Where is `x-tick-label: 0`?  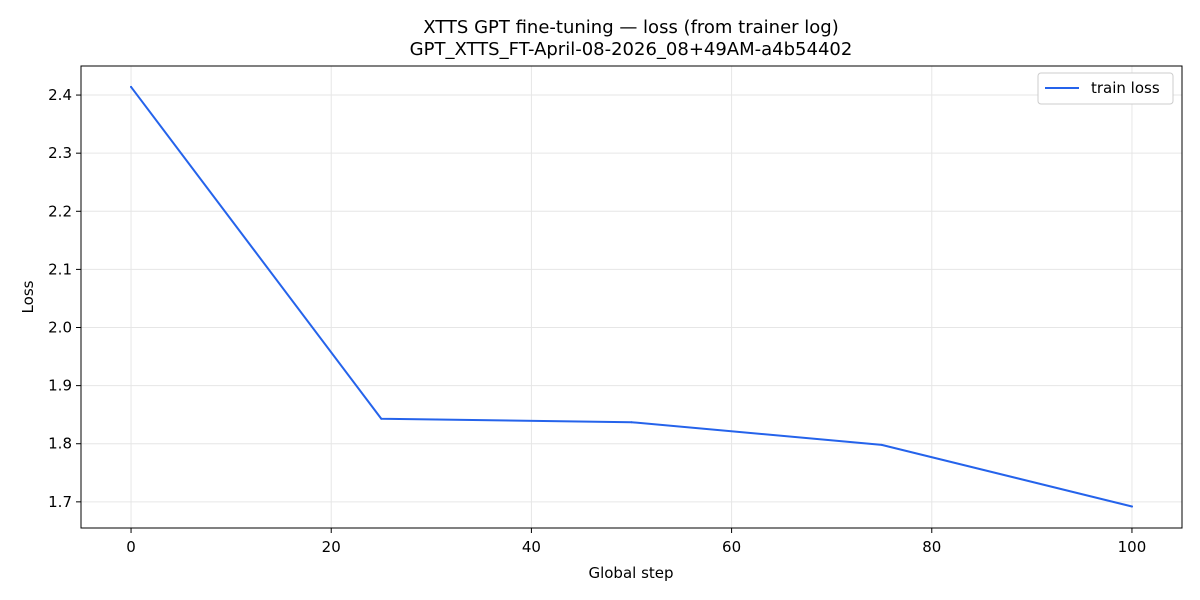 x-tick-label: 0 is located at coordinates (131, 547).